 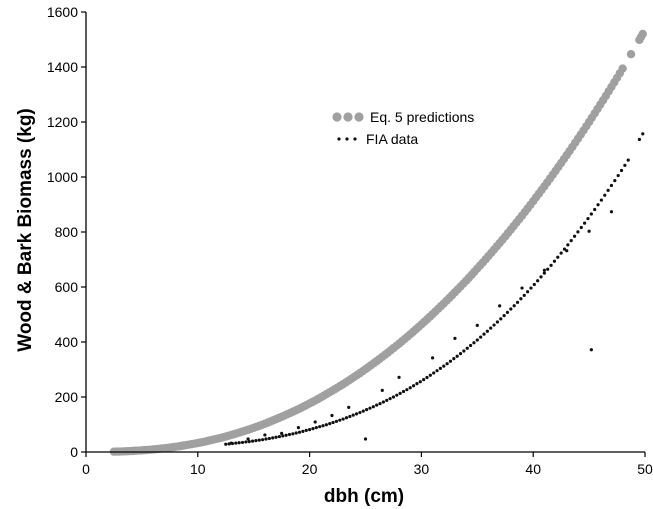 I want to click on x-ticks: 0 10 20 30 40 50, so click(x=367, y=464).